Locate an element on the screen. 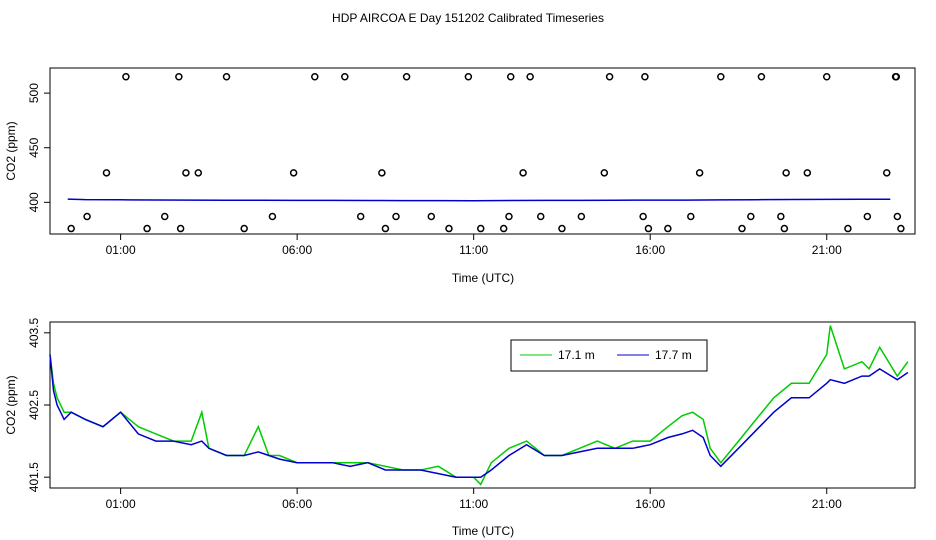  lower-y-axis: 401.5 402.5 403.5 is located at coordinates (38, 404).